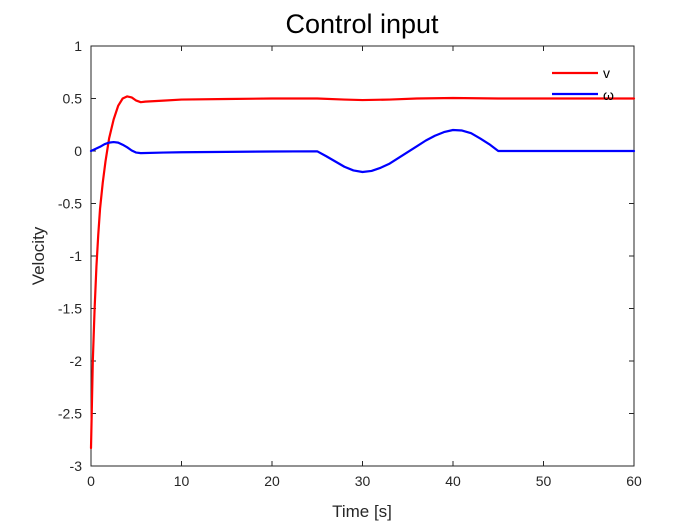  What do you see at coordinates (362, 24) in the screenshot?
I see `chart-title: Control input` at bounding box center [362, 24].